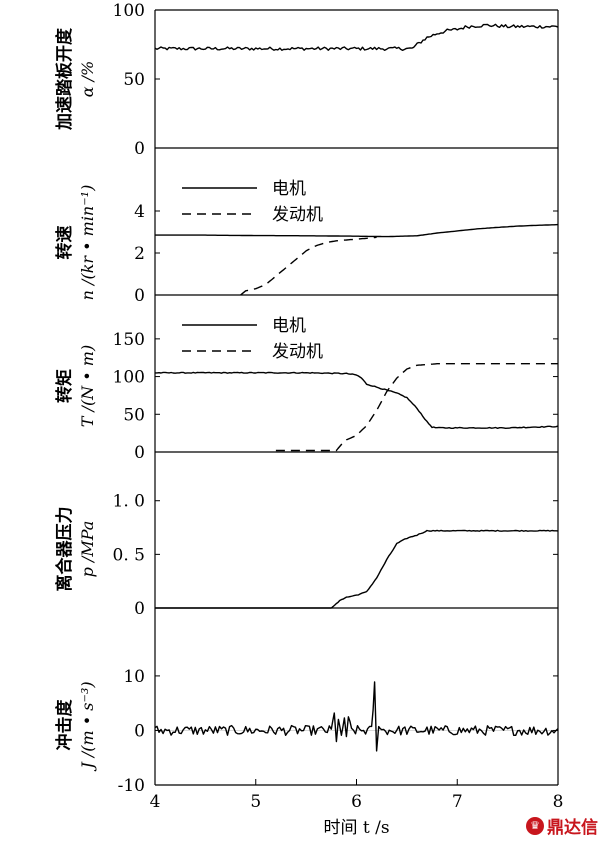 Image resolution: width=606 pixels, height=848 pixels. What do you see at coordinates (535, 825) in the screenshot?
I see `watermark-logo-icon: ♛` at bounding box center [535, 825].